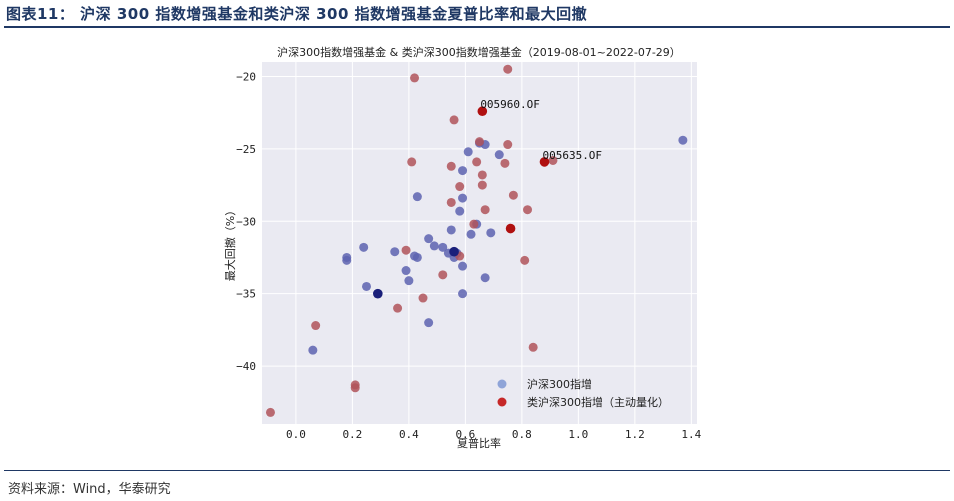  What do you see at coordinates (477, 470) in the screenshot?
I see `bottom-rule` at bounding box center [477, 470].